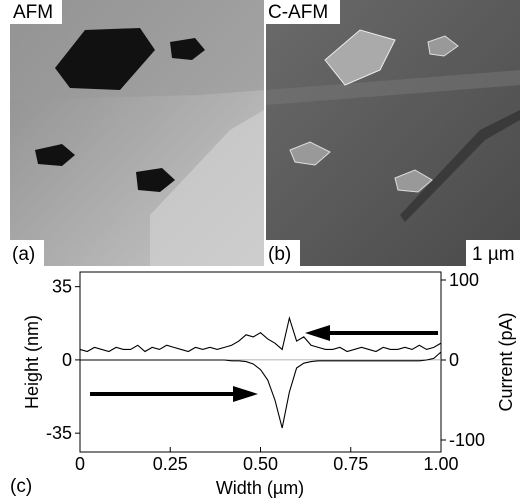  What do you see at coordinates (264, 363) in the screenshot?
I see `arrows` at bounding box center [264, 363].